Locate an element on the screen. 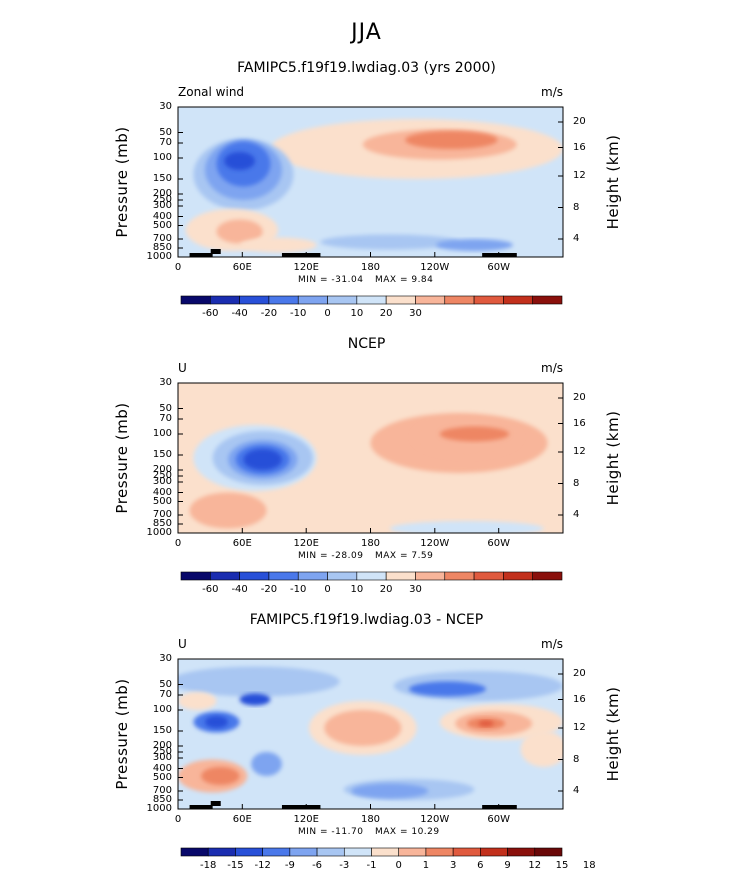 This screenshot has width=733, height=888. chart-title: FAMIPC5.f19f19.lwdiag.03 - NCEP is located at coordinates (366, 620).